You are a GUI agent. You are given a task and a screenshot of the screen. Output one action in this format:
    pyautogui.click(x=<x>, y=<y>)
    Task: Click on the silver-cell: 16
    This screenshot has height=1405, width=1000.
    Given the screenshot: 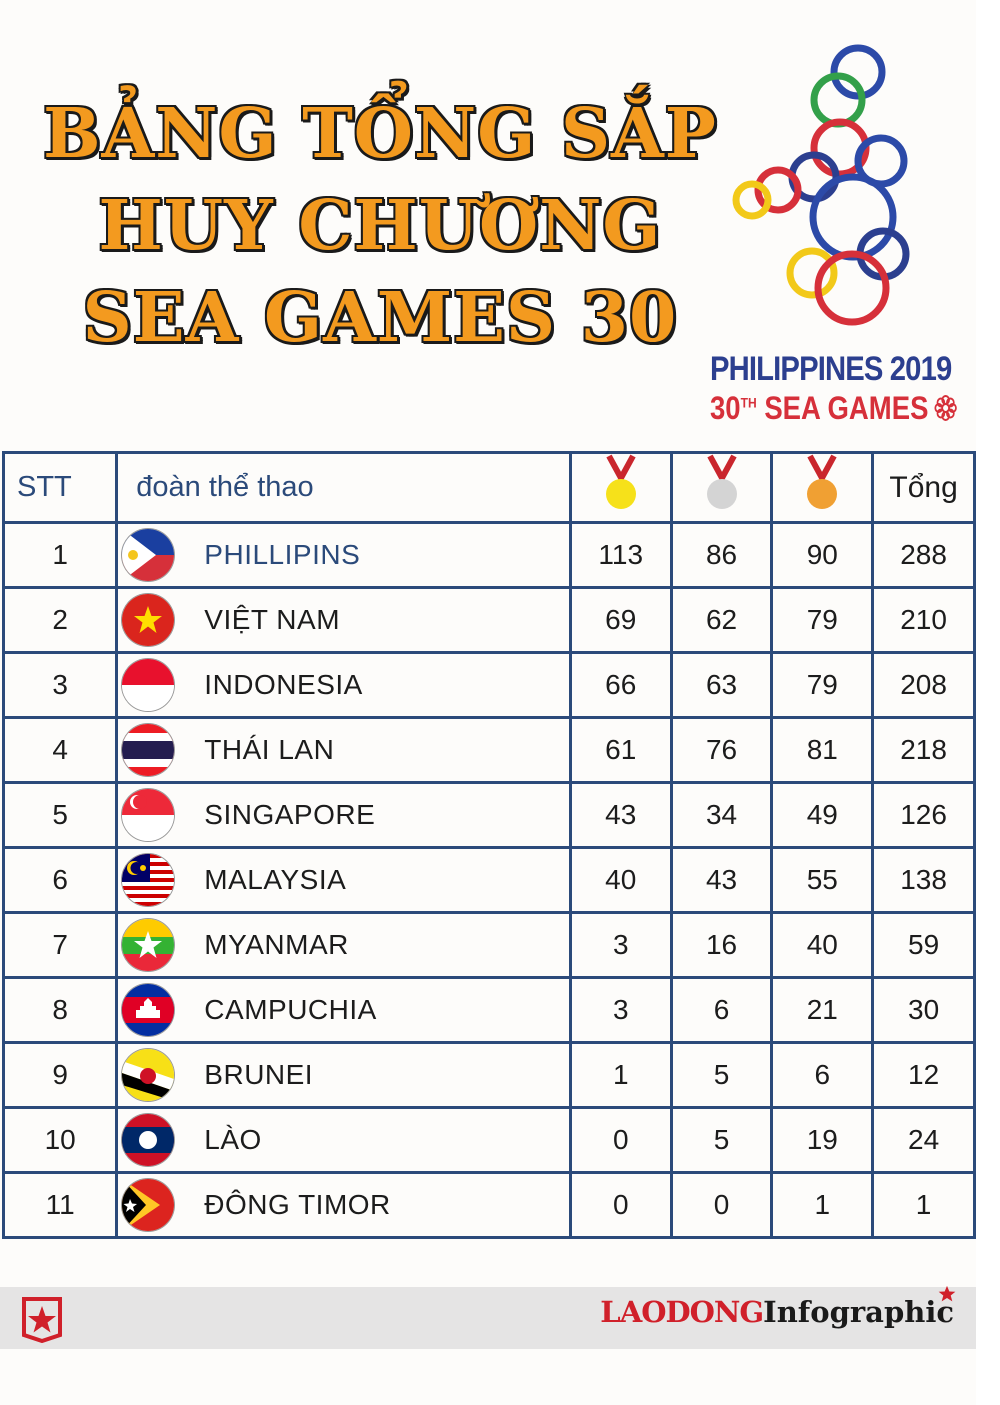 What is the action you would take?
    pyautogui.click(x=721, y=945)
    